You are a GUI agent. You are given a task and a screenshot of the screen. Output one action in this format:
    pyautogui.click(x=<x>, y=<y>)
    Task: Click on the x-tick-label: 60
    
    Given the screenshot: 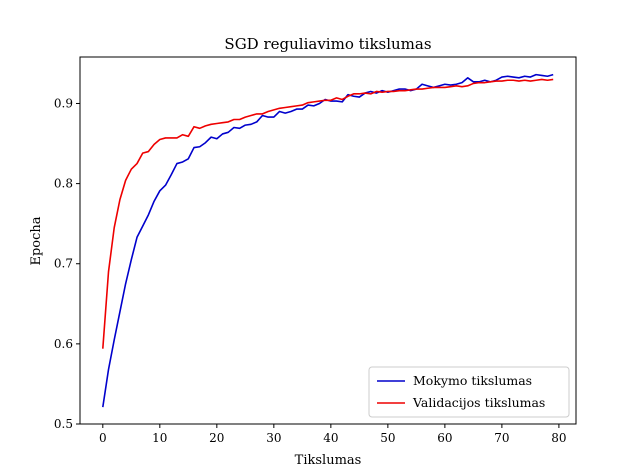 What is the action you would take?
    pyautogui.click(x=444, y=438)
    